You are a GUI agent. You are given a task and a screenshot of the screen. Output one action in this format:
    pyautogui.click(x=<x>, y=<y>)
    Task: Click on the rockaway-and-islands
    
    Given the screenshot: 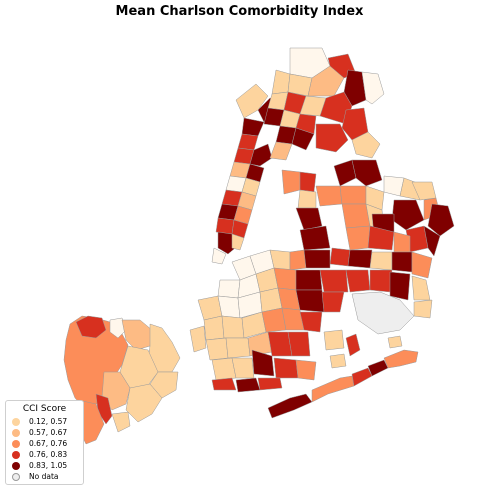 What is the action you would take?
    pyautogui.click(x=343, y=376)
    